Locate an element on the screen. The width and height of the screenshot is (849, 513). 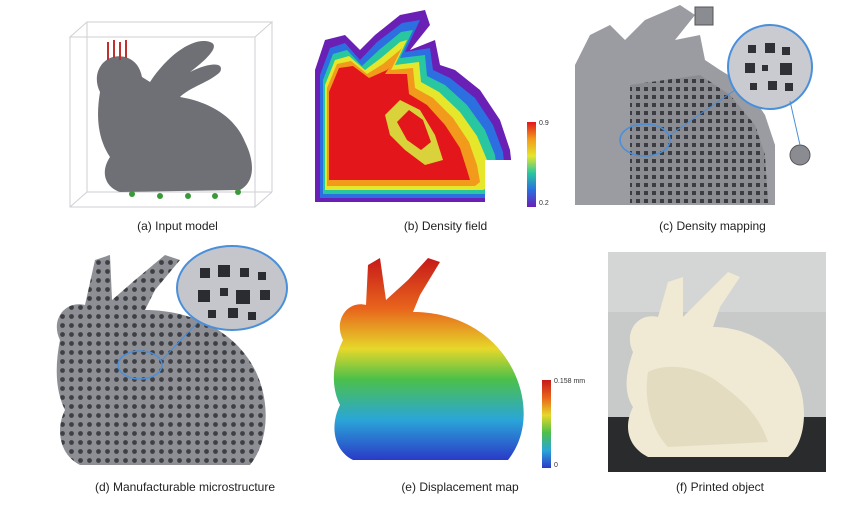
density-colorbar-min: 0.2 is located at coordinates (544, 203).